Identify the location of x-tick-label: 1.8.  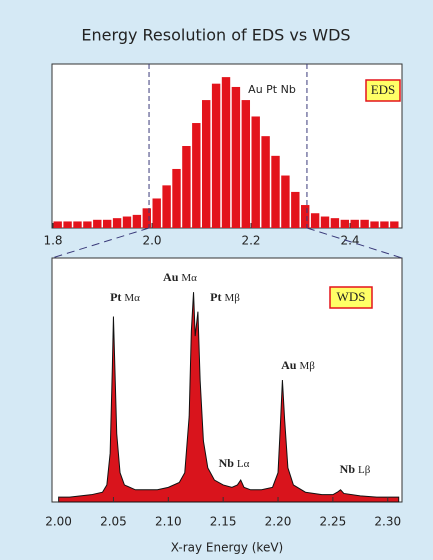
(52, 241).